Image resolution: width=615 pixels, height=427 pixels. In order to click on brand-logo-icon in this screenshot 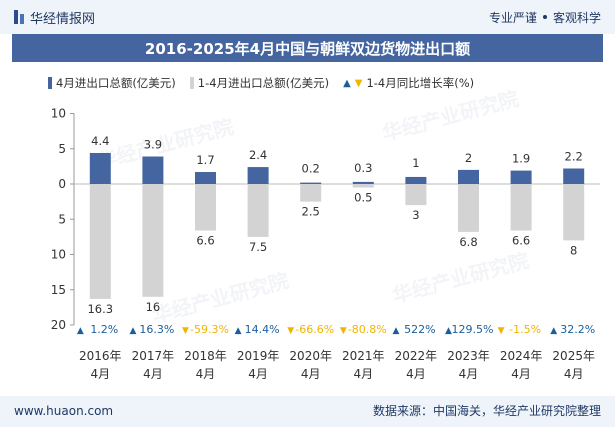, I will do `click(19, 17)`.